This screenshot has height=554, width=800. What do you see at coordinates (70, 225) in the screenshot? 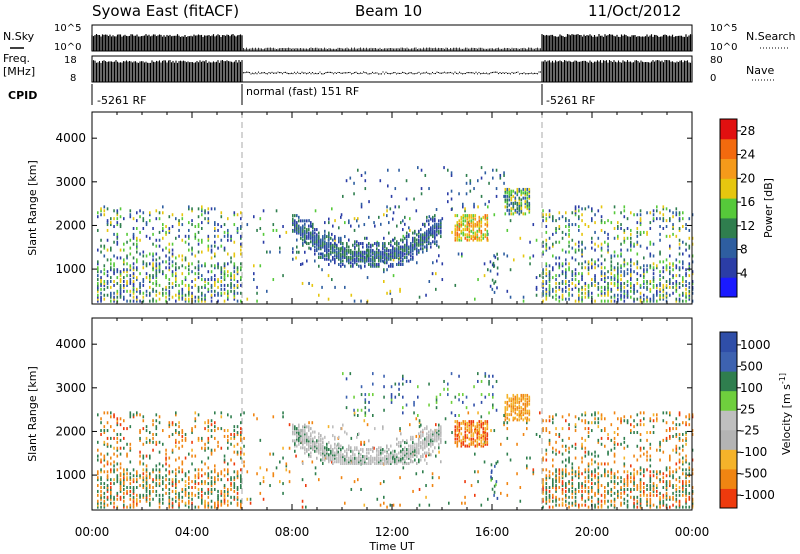
I see `y-tick-label: 2000` at bounding box center [70, 225].